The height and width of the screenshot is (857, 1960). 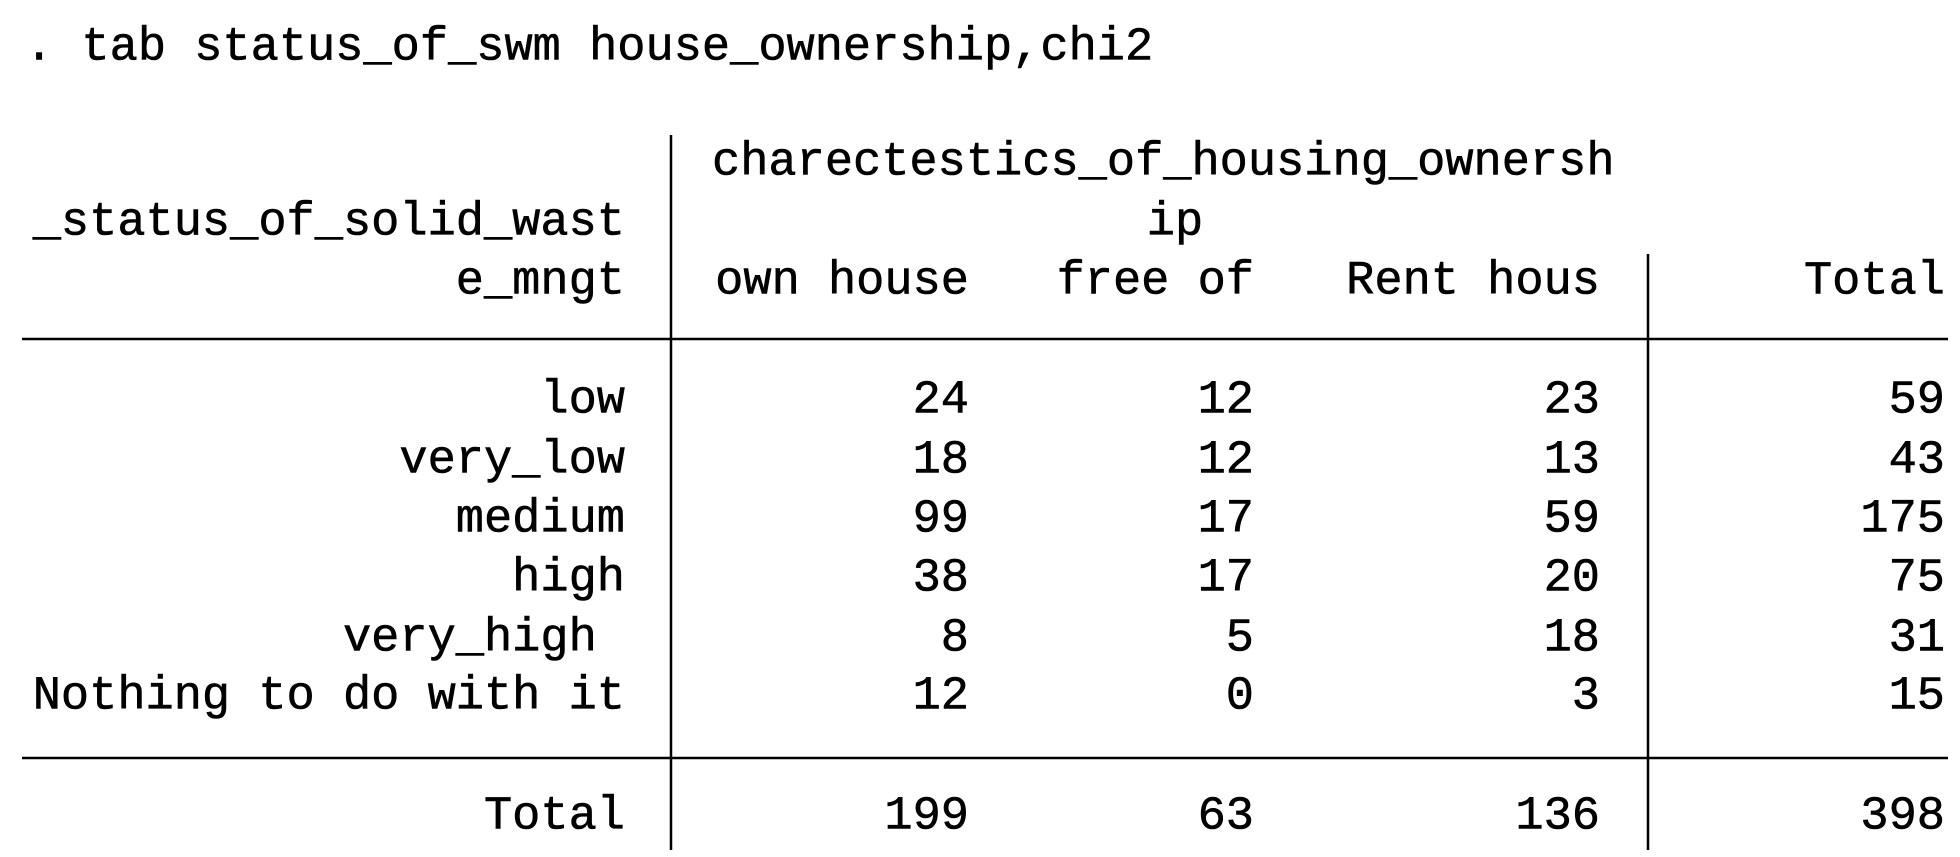 What do you see at coordinates (1163, 162) in the screenshot?
I see `col-var: charectestics_of_housing_ownersh` at bounding box center [1163, 162].